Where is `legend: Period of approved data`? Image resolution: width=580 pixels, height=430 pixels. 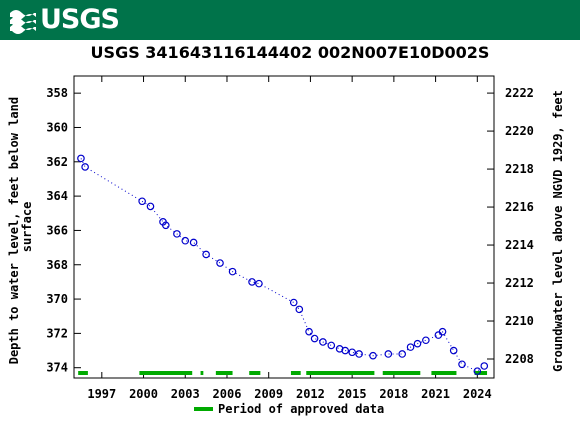
legend: Period of approved data is located at coordinates (289, 409).